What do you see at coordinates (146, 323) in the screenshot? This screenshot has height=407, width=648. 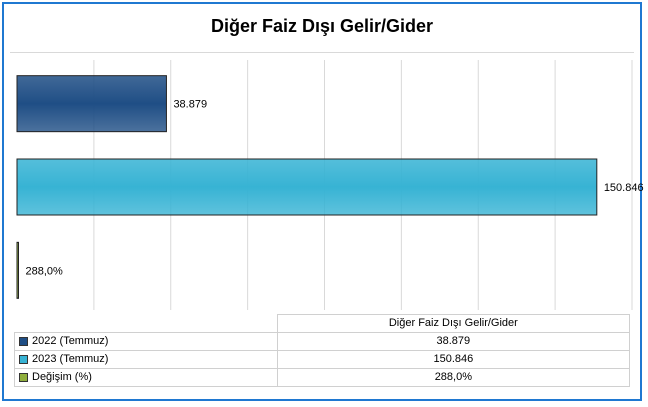 I see `table-corner` at bounding box center [146, 323].